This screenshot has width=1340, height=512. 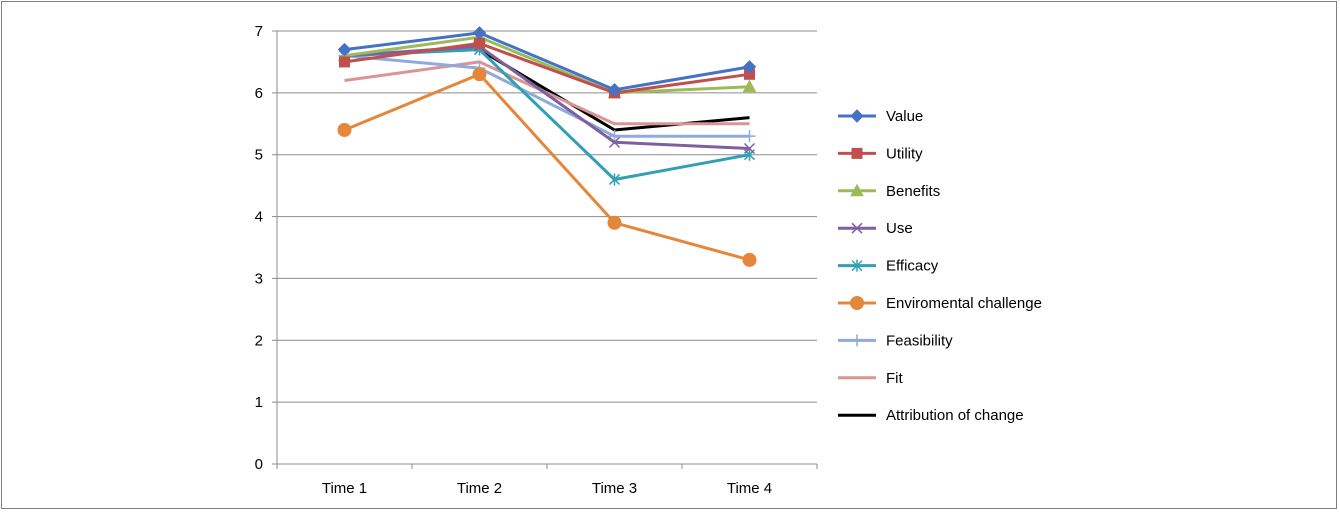 What do you see at coordinates (964, 303) in the screenshot?
I see `legend-label-enviromental-challenge: Enviromental challenge` at bounding box center [964, 303].